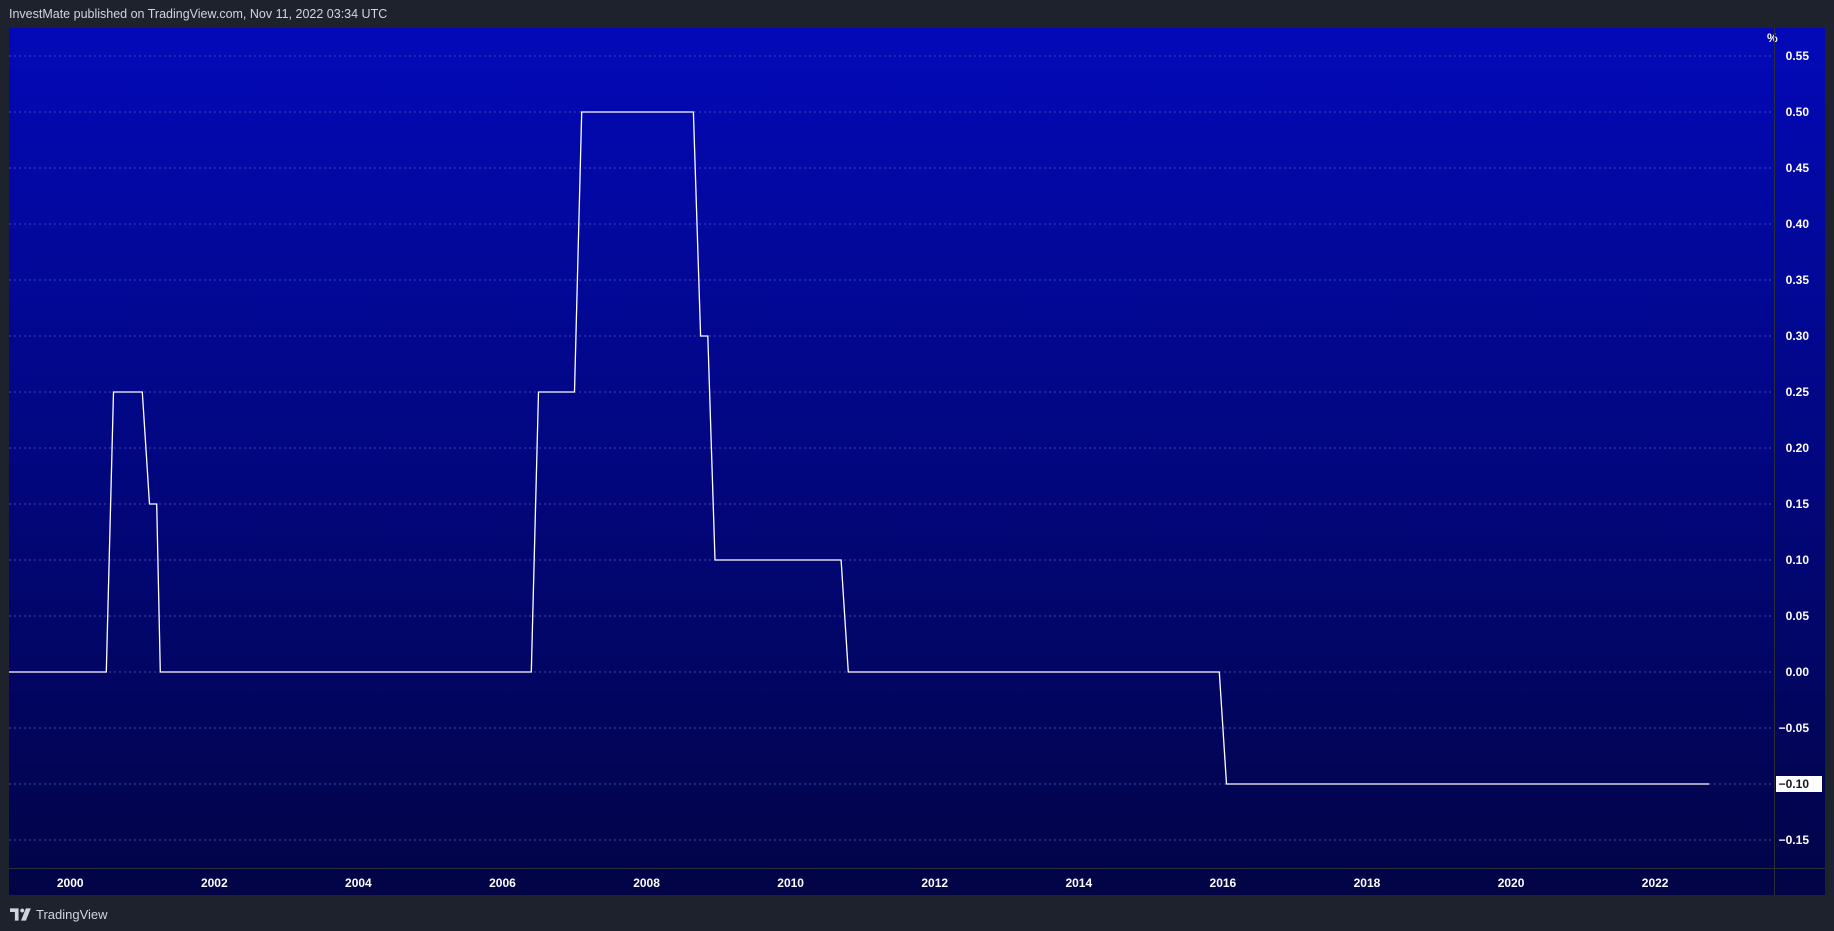 Image resolution: width=1834 pixels, height=931 pixels. I want to click on tradingview-brand: TradingView, so click(59, 914).